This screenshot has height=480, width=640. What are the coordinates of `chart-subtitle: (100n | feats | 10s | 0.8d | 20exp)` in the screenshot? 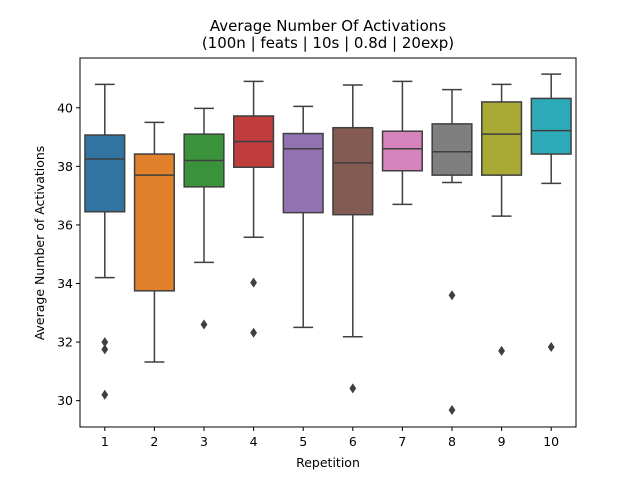 It's located at (328, 43).